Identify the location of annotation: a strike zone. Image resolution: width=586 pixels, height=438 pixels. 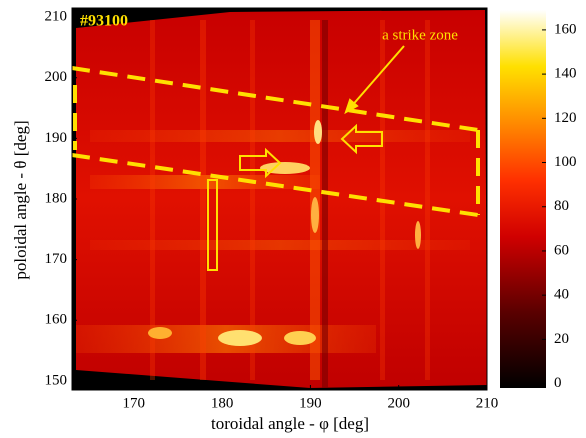
(420, 35).